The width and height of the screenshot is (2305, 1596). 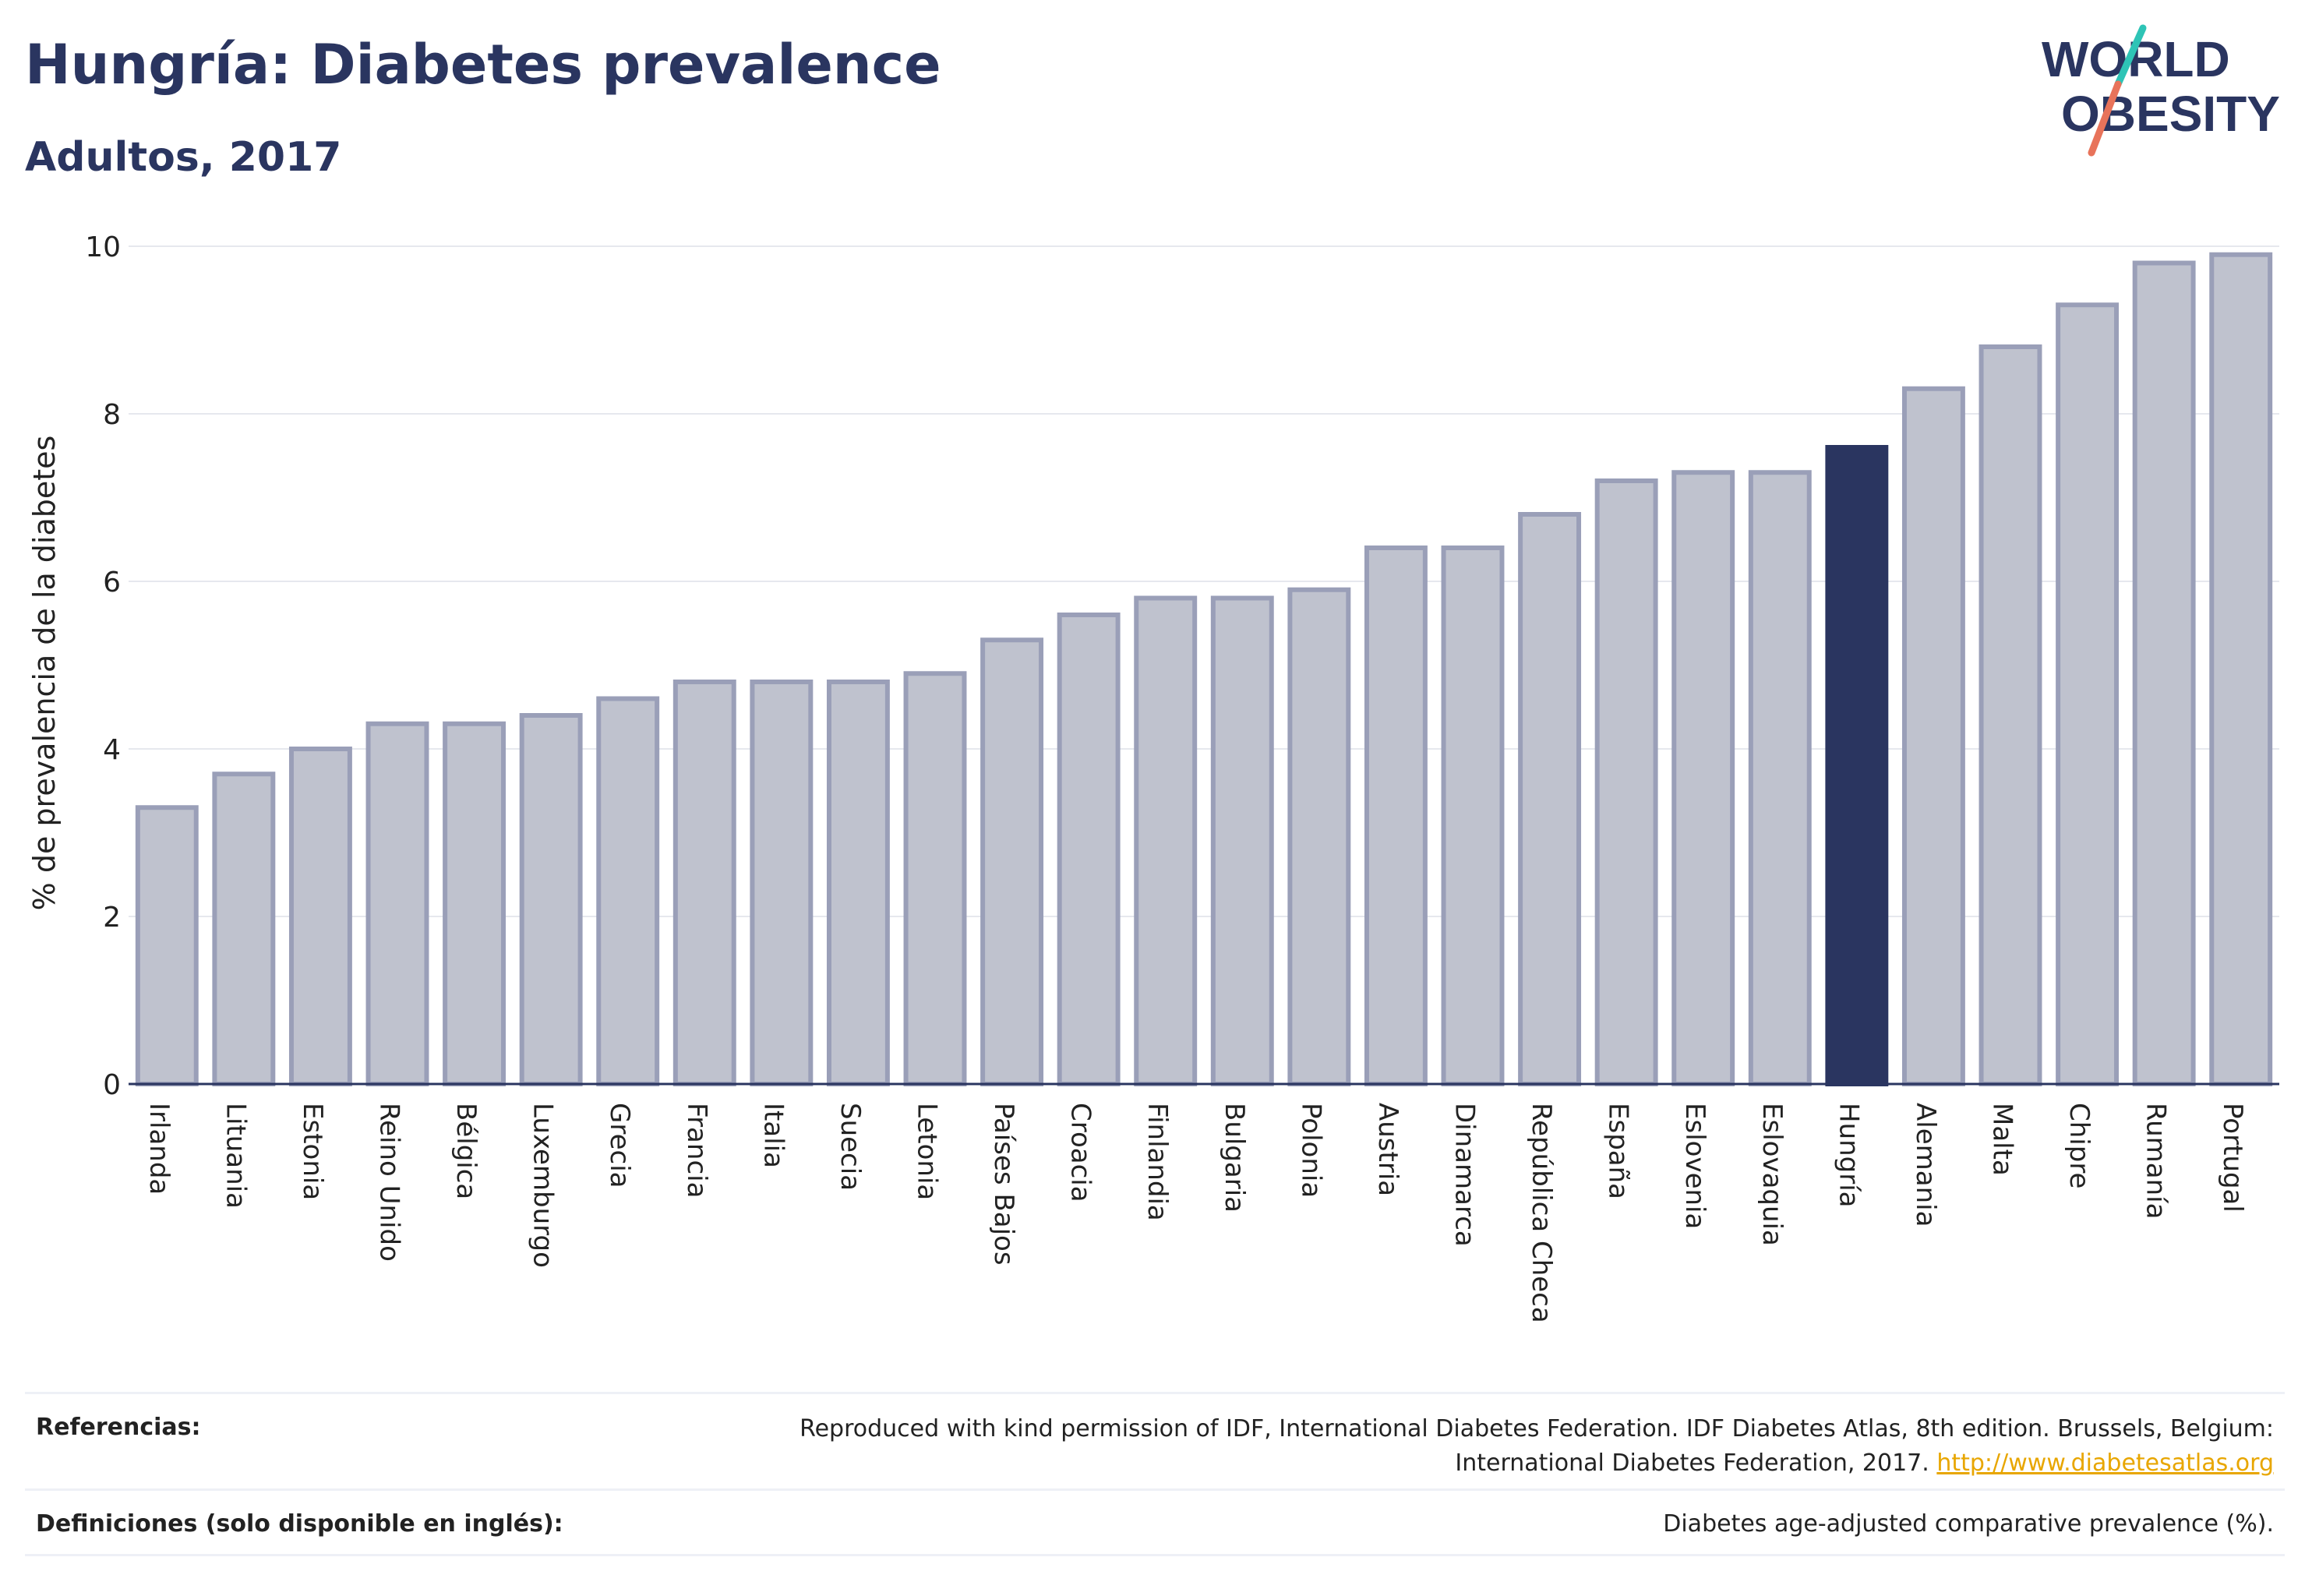 What do you see at coordinates (103, 247) in the screenshot?
I see `y-tick-label: 10` at bounding box center [103, 247].